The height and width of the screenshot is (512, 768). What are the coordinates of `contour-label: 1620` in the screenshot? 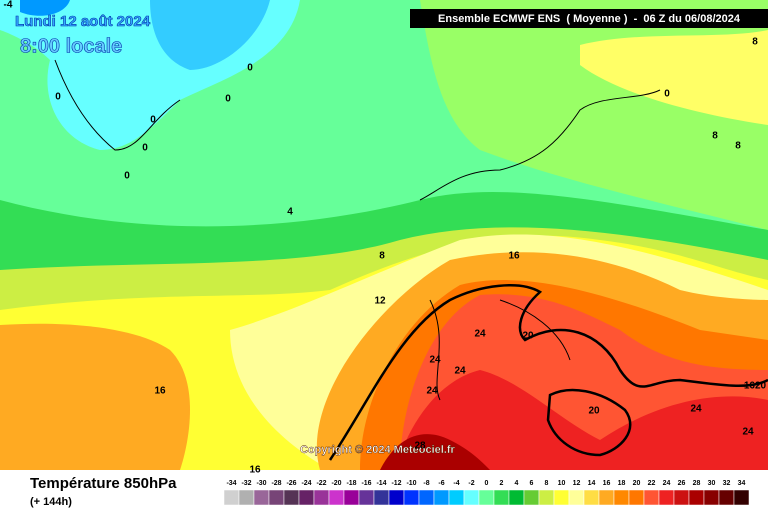 It's located at (755, 386).